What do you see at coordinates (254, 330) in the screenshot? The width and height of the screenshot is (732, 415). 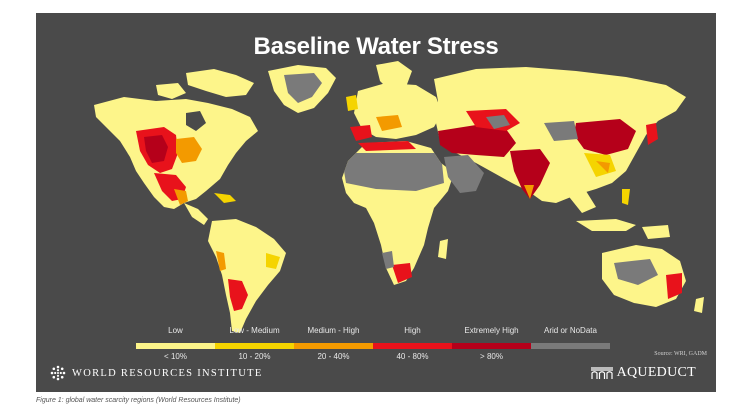 I see `legend-label: Low - Medium` at bounding box center [254, 330].